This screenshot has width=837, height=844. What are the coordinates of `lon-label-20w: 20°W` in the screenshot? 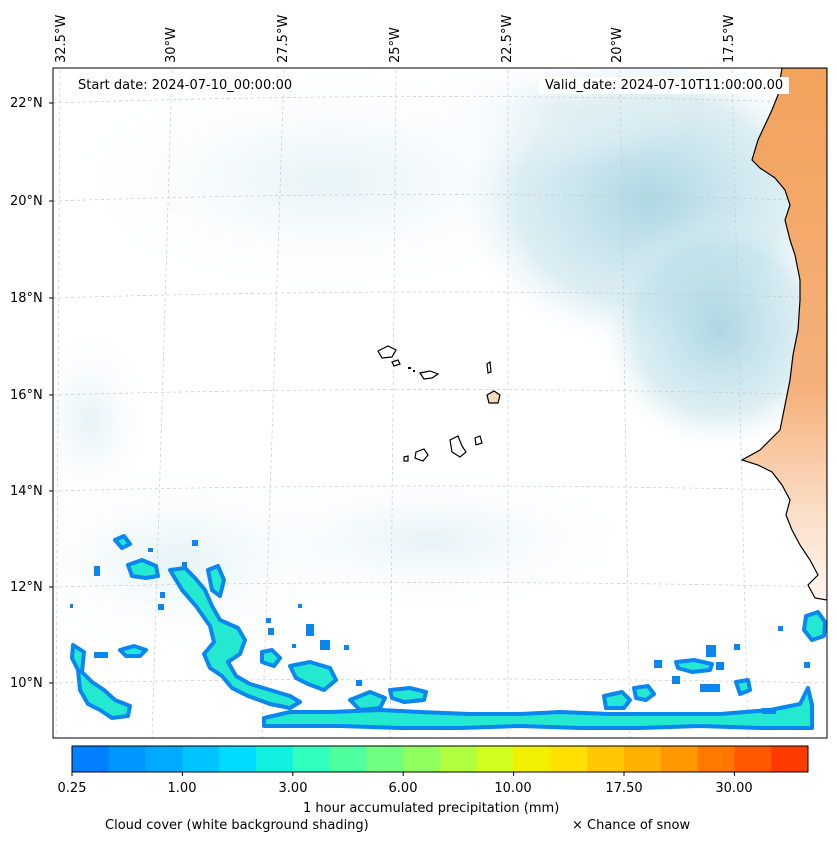 It's located at (617, 45).